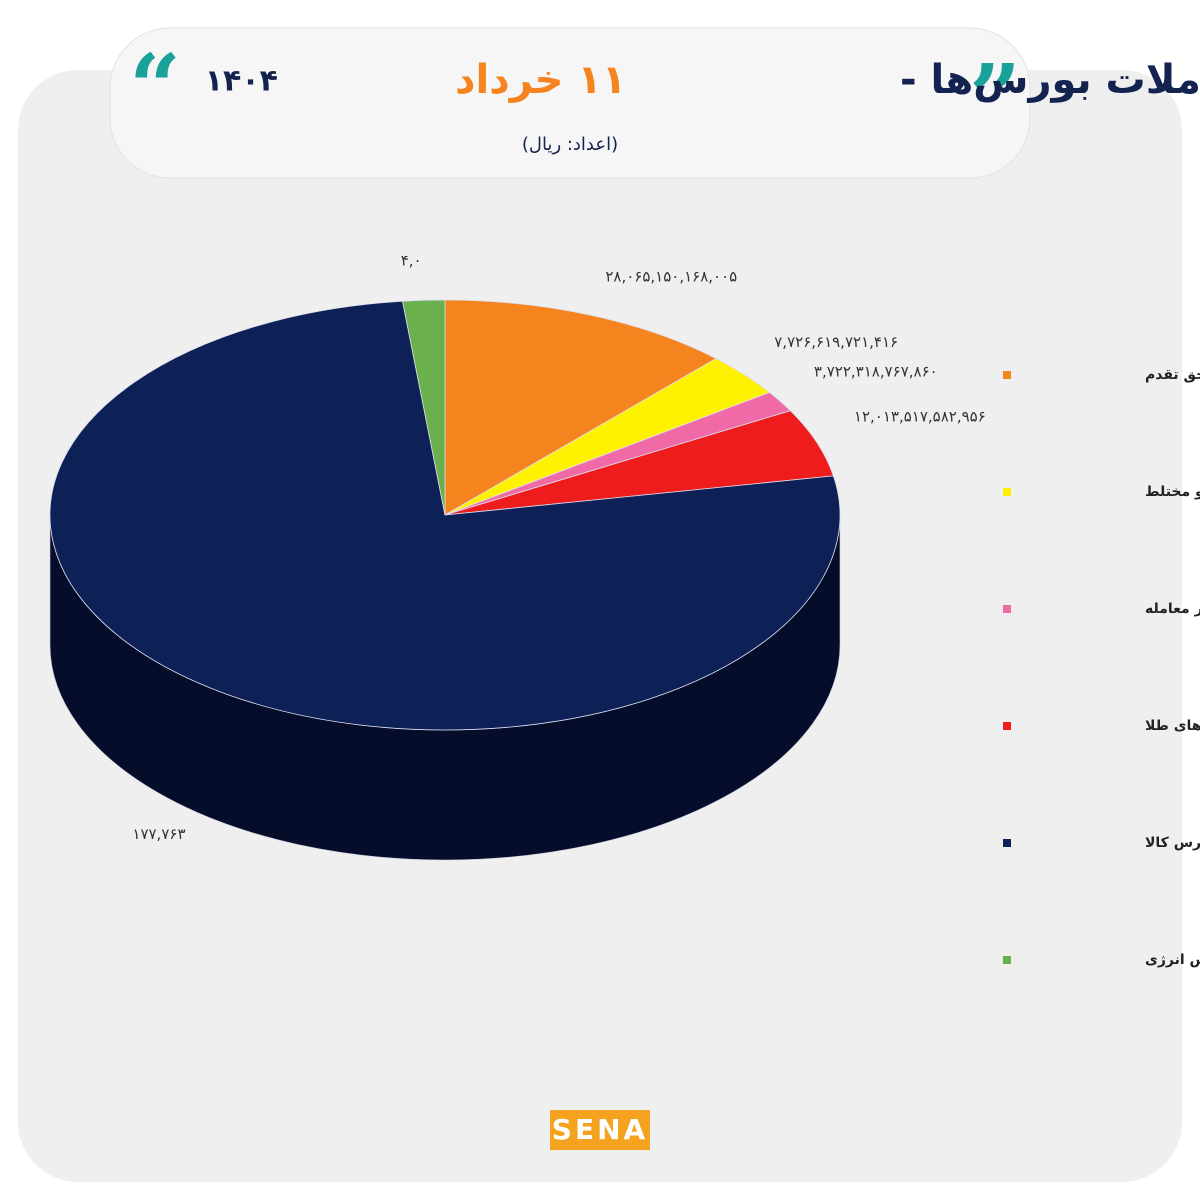  What do you see at coordinates (1172, 843) in the screenshot?
I see `legend-label: بازار فیزیکی بورس کالا` at bounding box center [1172, 843].